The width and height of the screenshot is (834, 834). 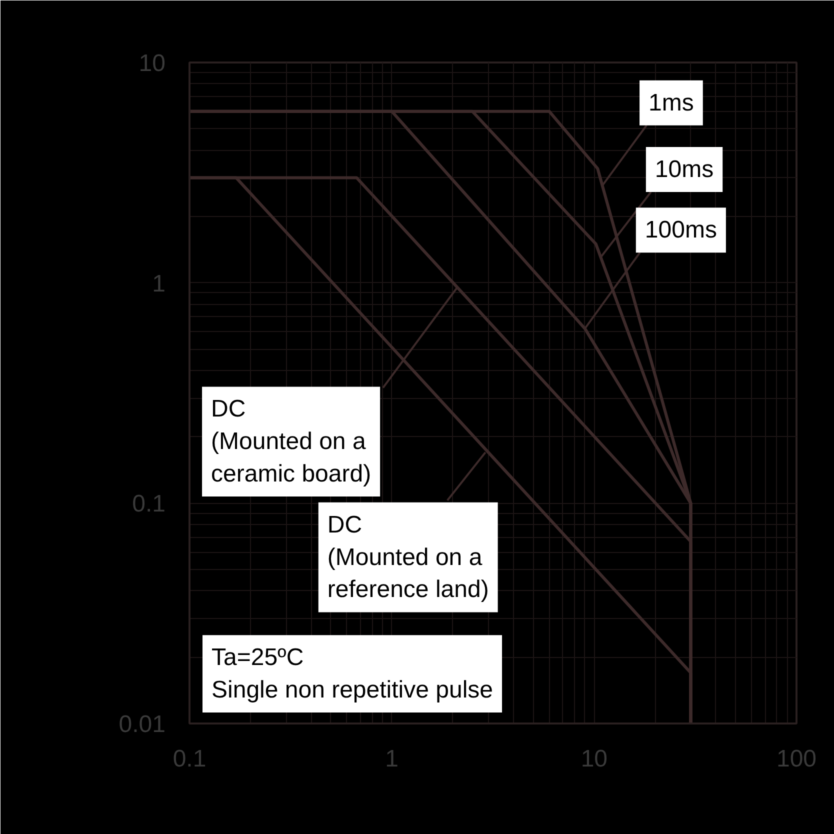 What do you see at coordinates (684, 169) in the screenshot?
I see `annotation: 10ms` at bounding box center [684, 169].